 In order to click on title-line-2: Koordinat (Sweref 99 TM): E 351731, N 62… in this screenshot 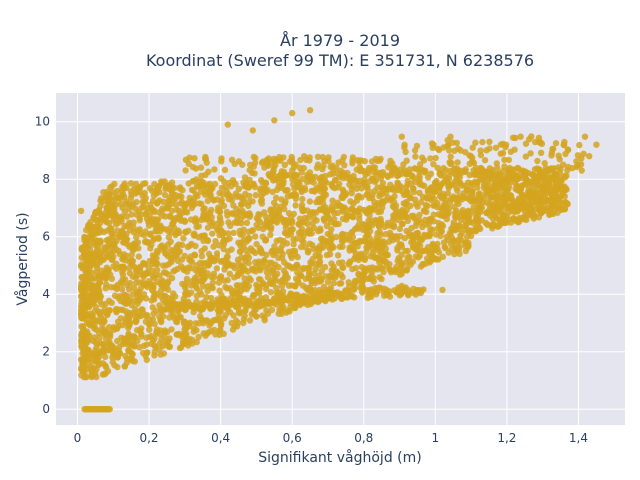, I will do `click(340, 60)`.